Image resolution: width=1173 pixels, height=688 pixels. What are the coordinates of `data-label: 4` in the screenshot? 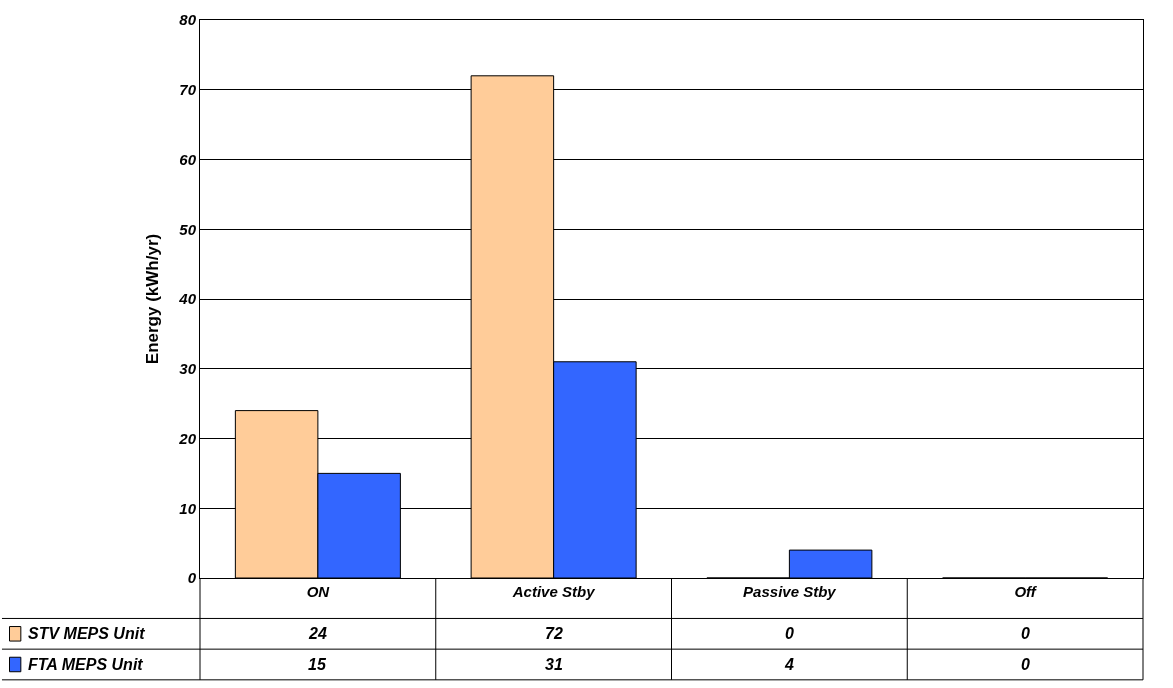 It's located at (789, 664).